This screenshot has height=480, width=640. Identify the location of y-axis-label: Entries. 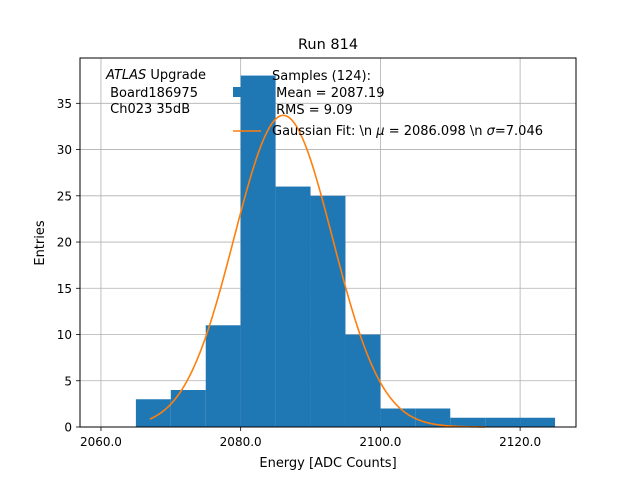
(40, 243).